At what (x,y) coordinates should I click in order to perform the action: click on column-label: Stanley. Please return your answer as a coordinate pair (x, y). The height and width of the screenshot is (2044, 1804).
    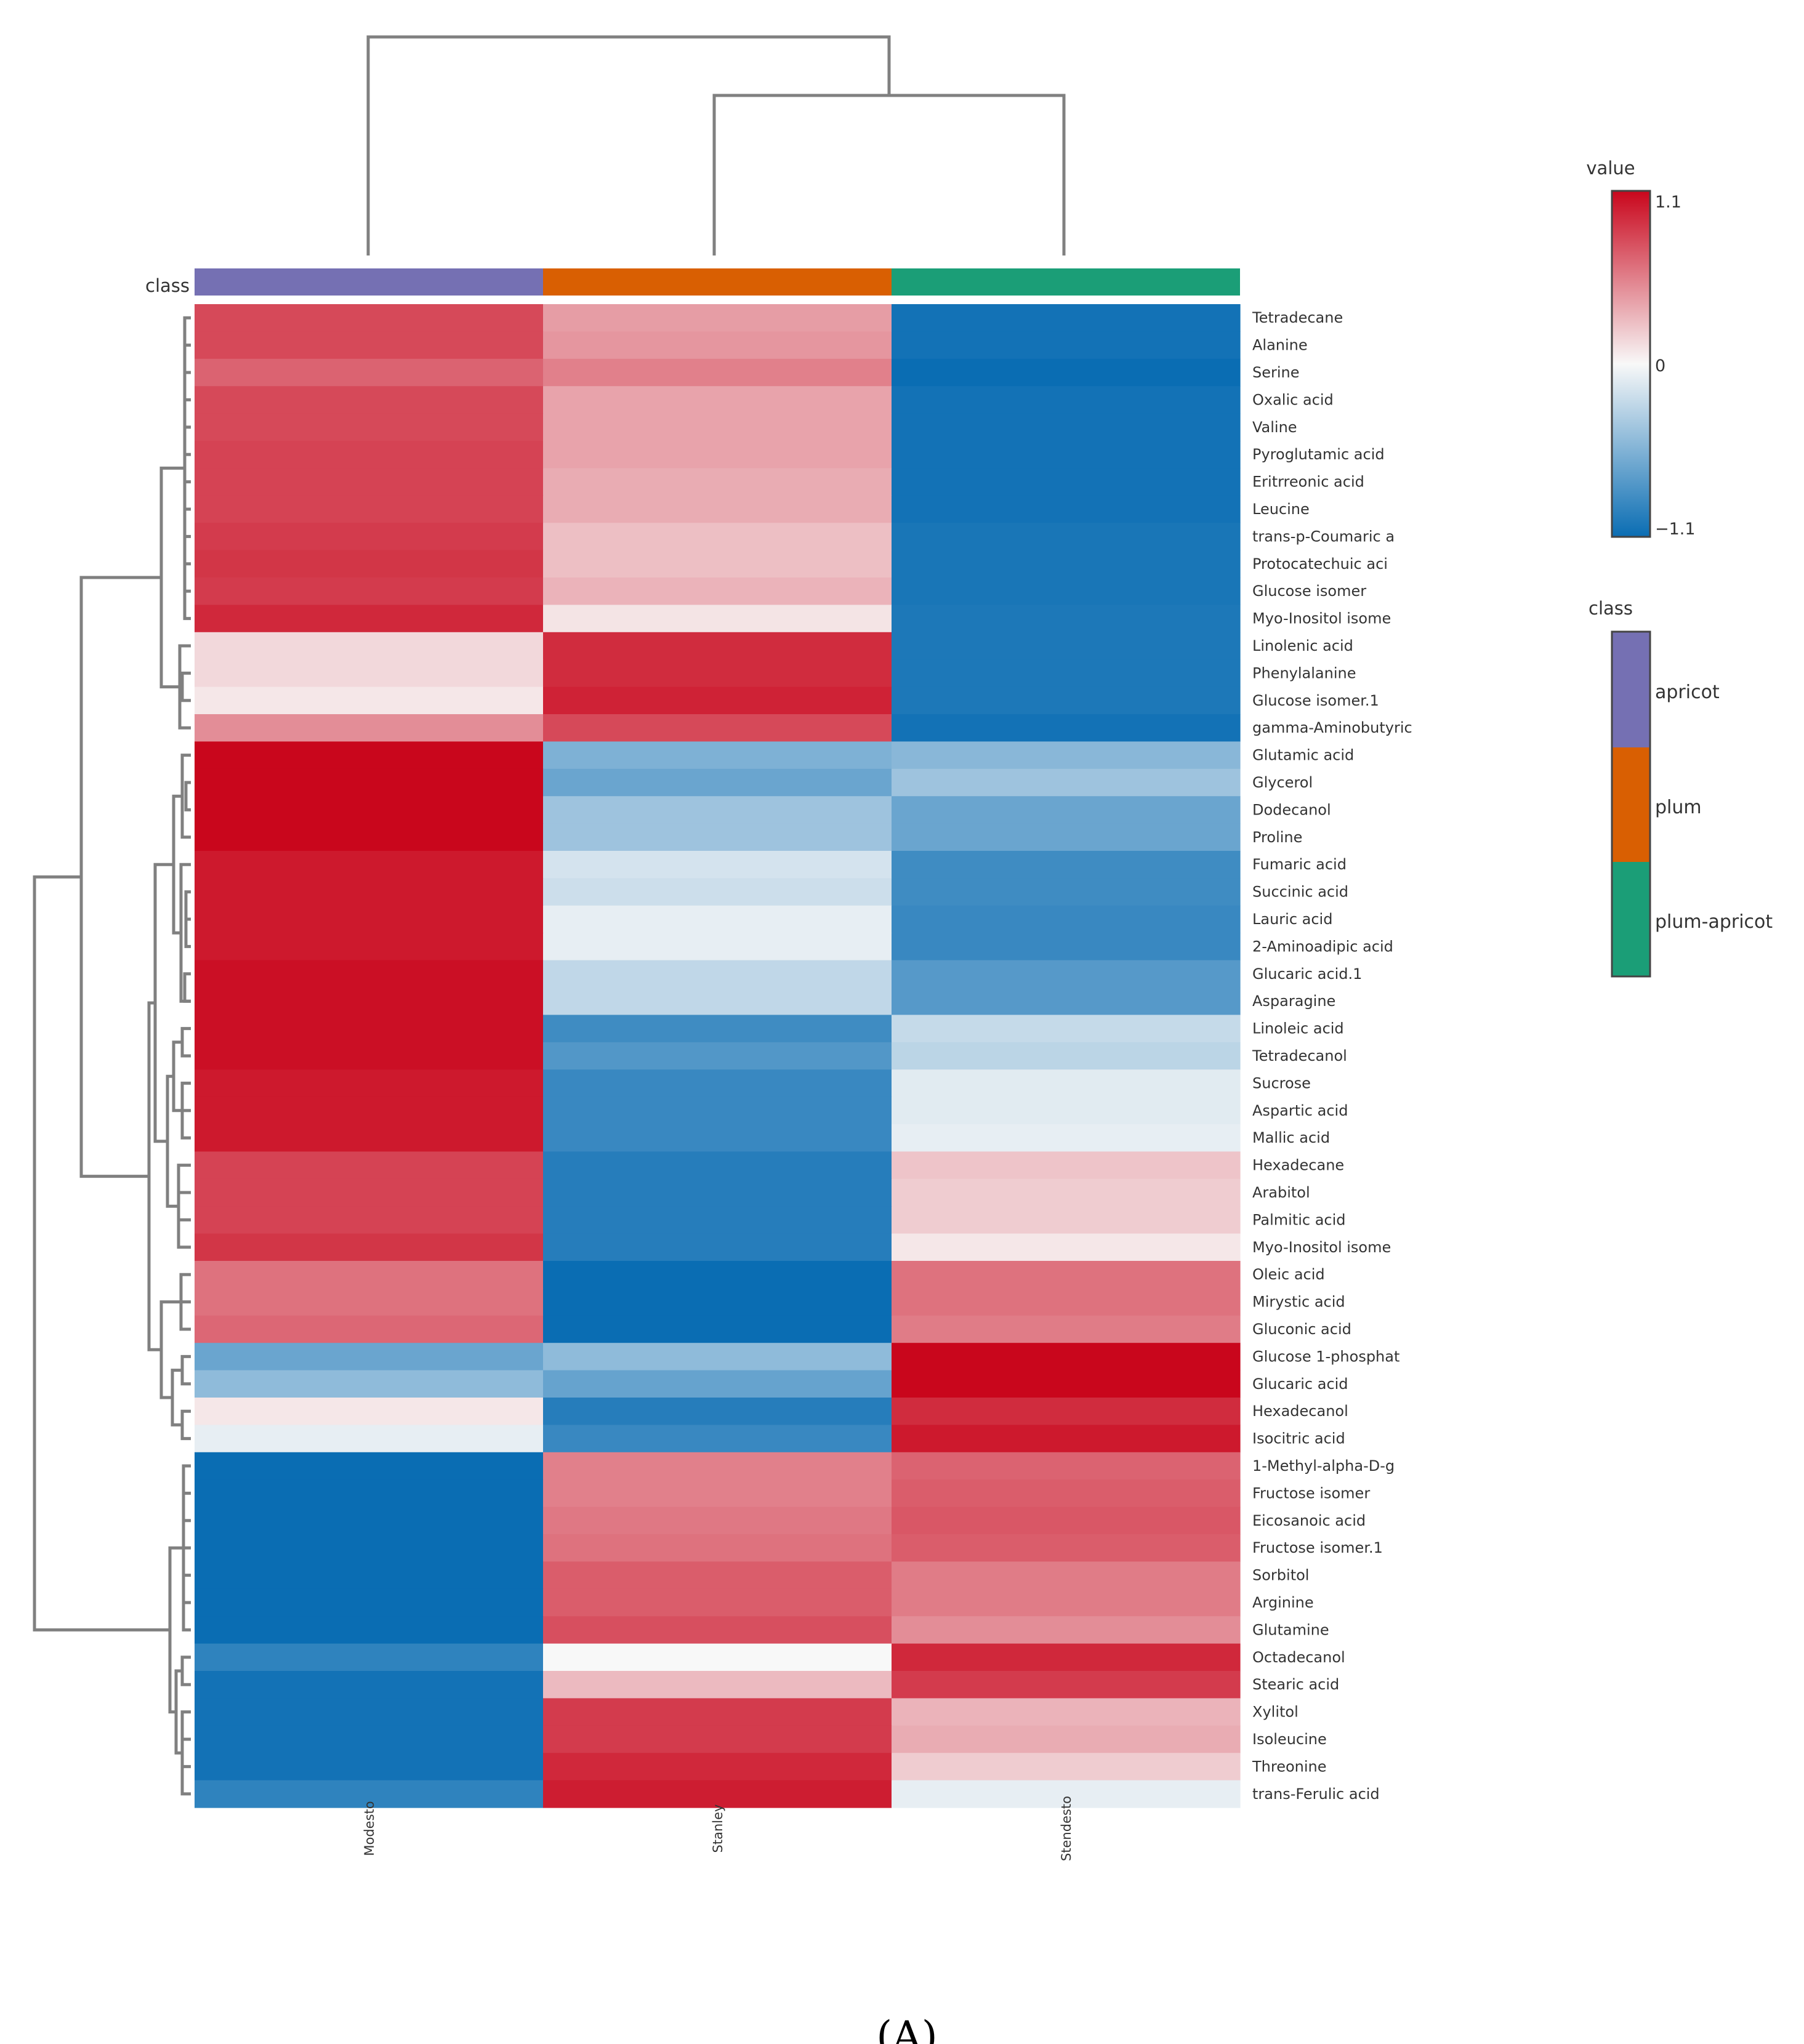
    Looking at the image, I should click on (718, 1829).